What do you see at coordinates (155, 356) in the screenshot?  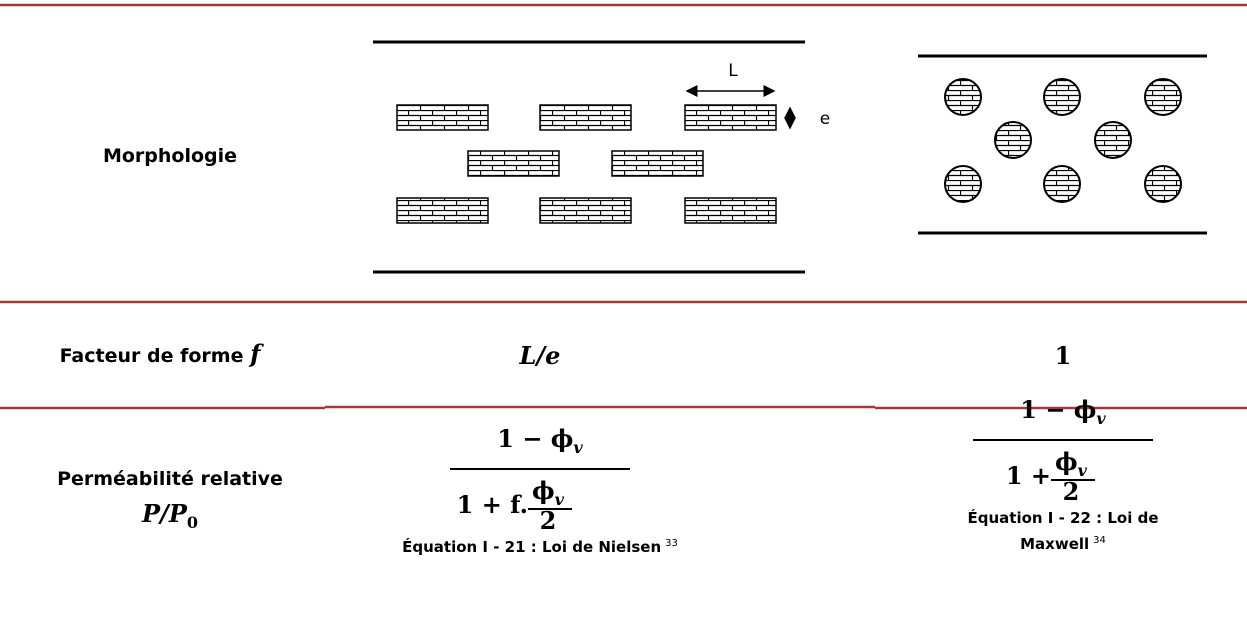 I see `label-text: Facteur de forme` at bounding box center [155, 356].